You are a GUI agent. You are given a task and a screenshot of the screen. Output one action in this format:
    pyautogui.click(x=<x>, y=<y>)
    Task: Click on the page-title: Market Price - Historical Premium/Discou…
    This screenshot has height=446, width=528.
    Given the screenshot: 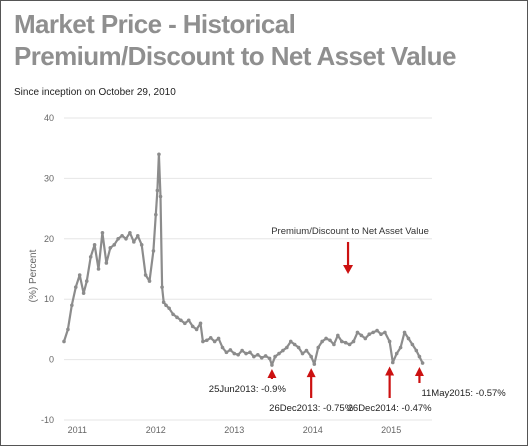 What is the action you would take?
    pyautogui.click(x=235, y=40)
    